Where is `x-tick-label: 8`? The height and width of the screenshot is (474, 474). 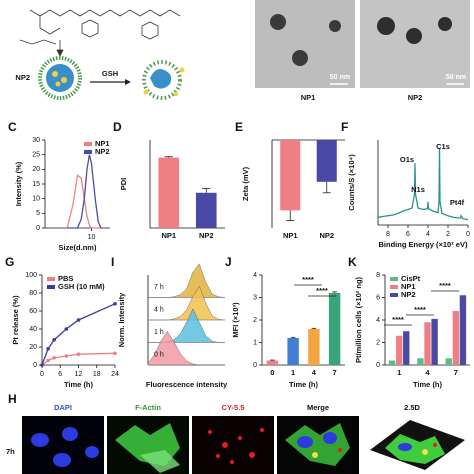
x-tick-label: 8 is located at coordinates (388, 234).